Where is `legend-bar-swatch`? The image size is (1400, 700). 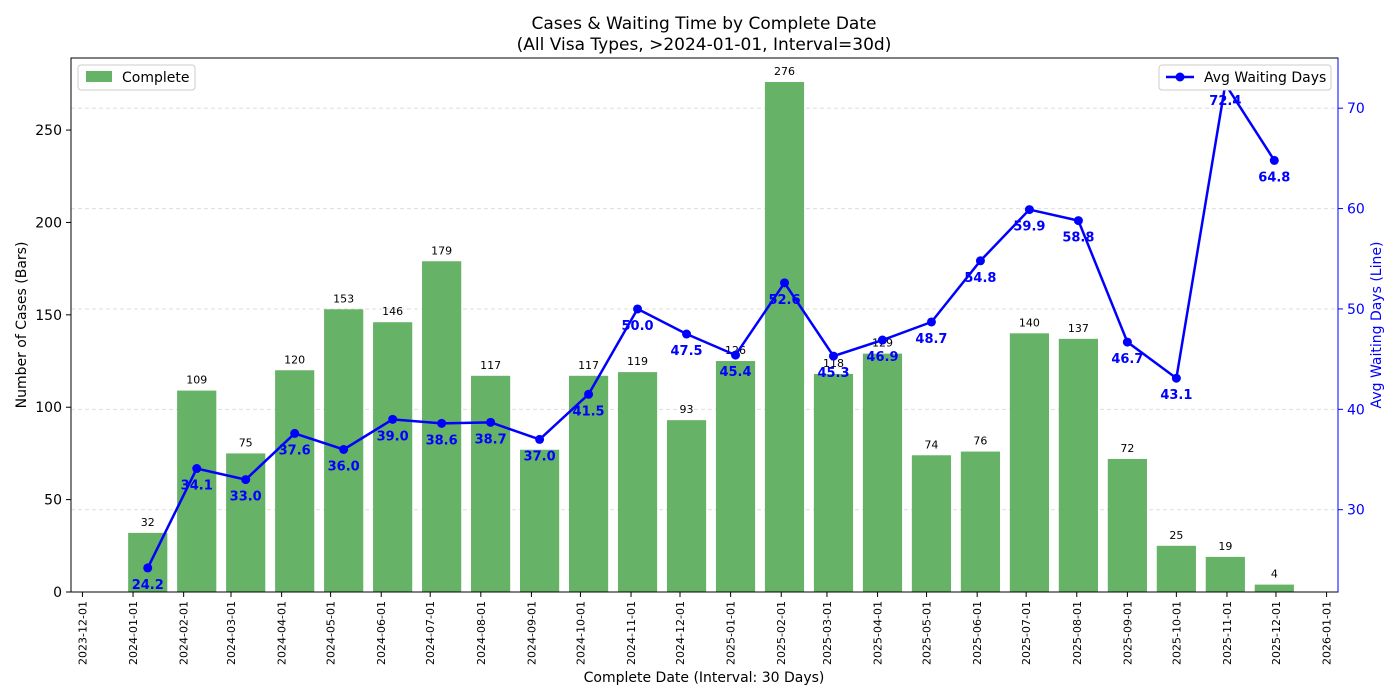 legend-bar-swatch is located at coordinates (99, 76).